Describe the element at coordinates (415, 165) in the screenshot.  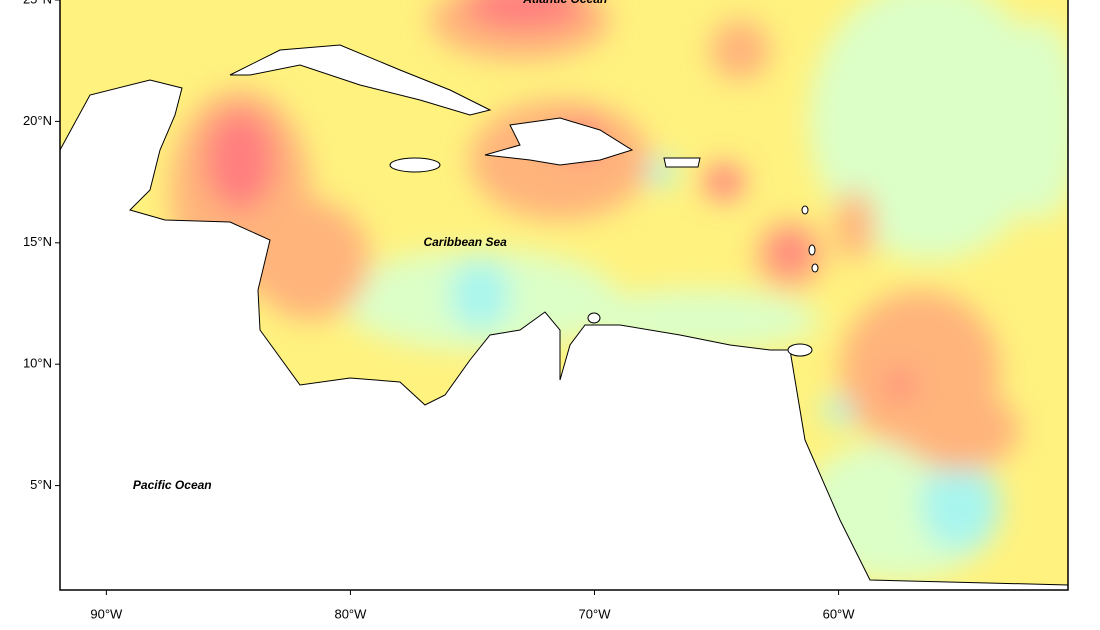
I see `jamaica` at that location.